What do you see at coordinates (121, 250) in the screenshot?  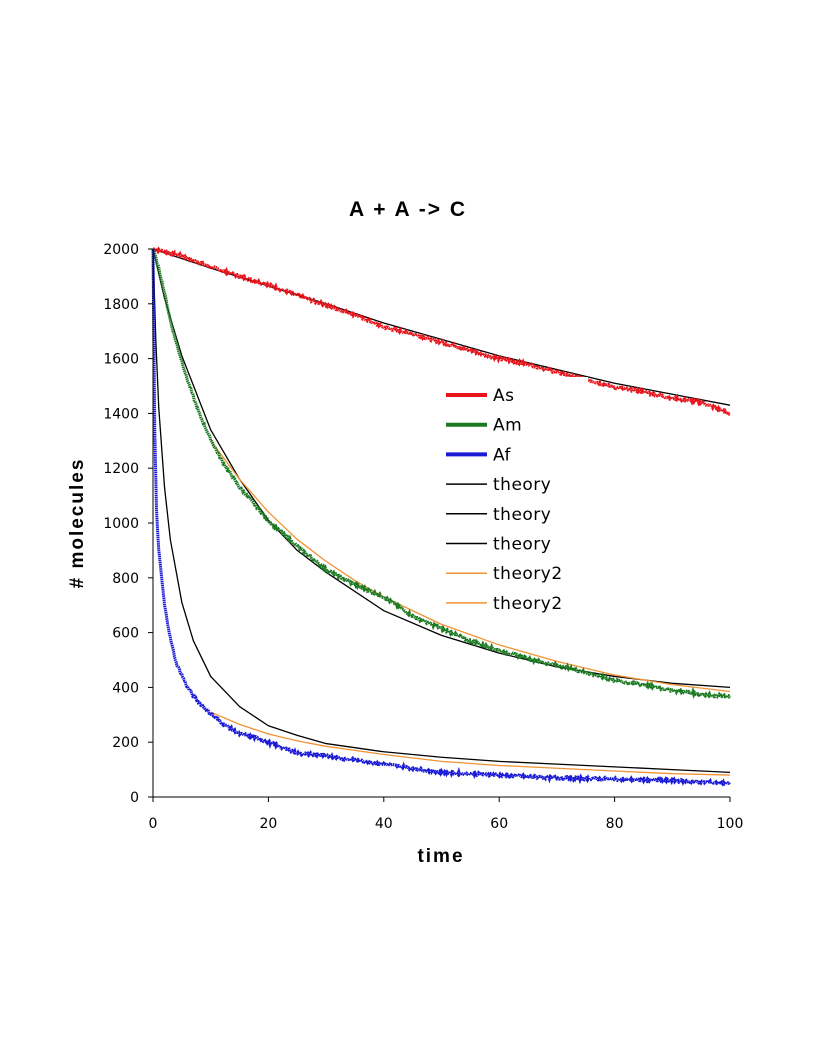 I see `y-tick-label: 2000` at bounding box center [121, 250].